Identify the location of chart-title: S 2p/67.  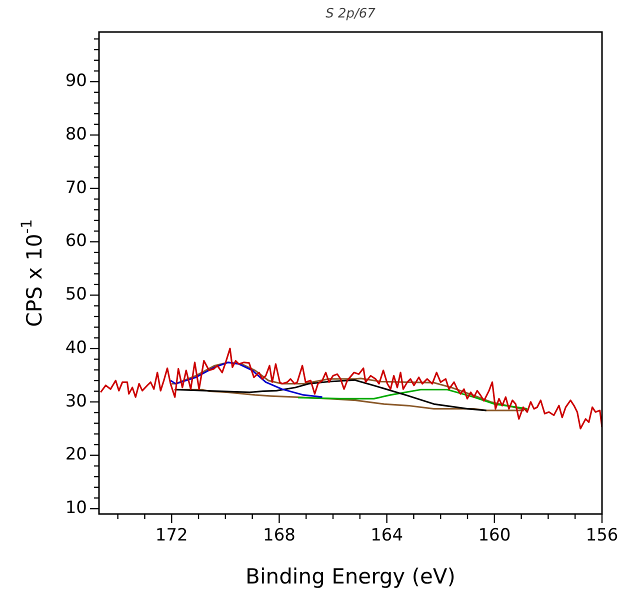
(351, 14).